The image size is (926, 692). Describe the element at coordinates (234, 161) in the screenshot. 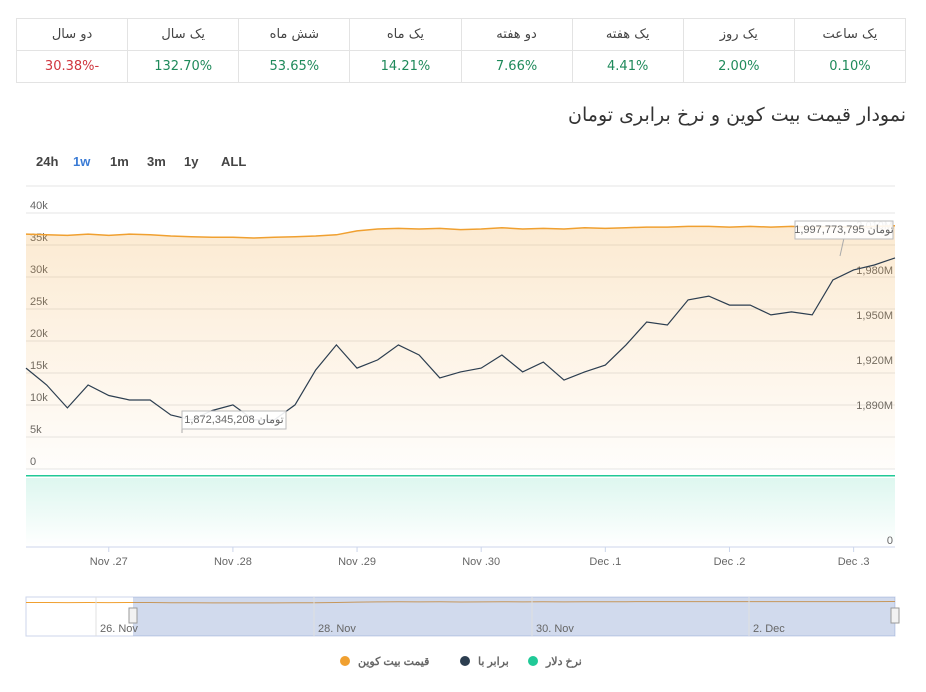

I see `range-button: ALL` at that location.